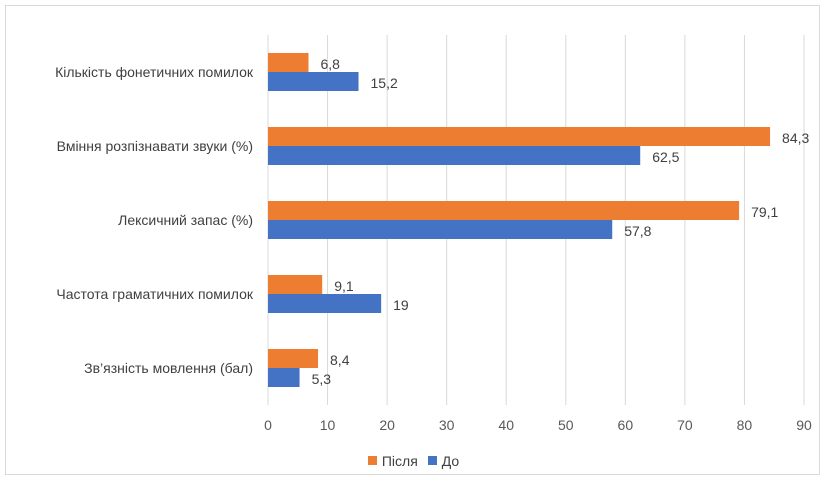 The width and height of the screenshot is (827, 482). What do you see at coordinates (154, 294) in the screenshot?
I see `category-label: Частота граматичних помилок` at bounding box center [154, 294].